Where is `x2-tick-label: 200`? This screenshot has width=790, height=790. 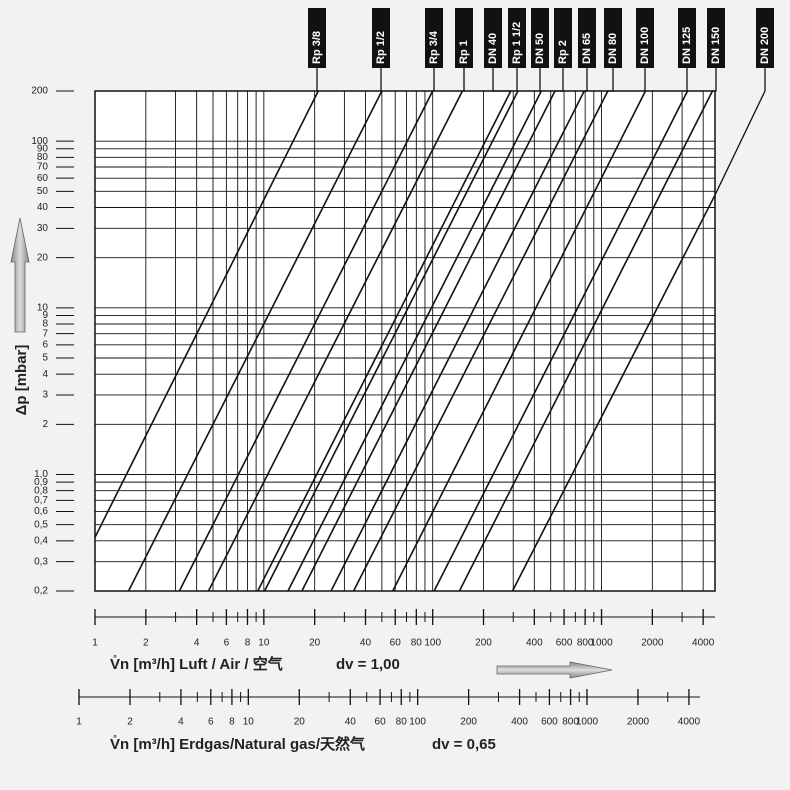 x2-tick-label: 200 is located at coordinates (468, 722).